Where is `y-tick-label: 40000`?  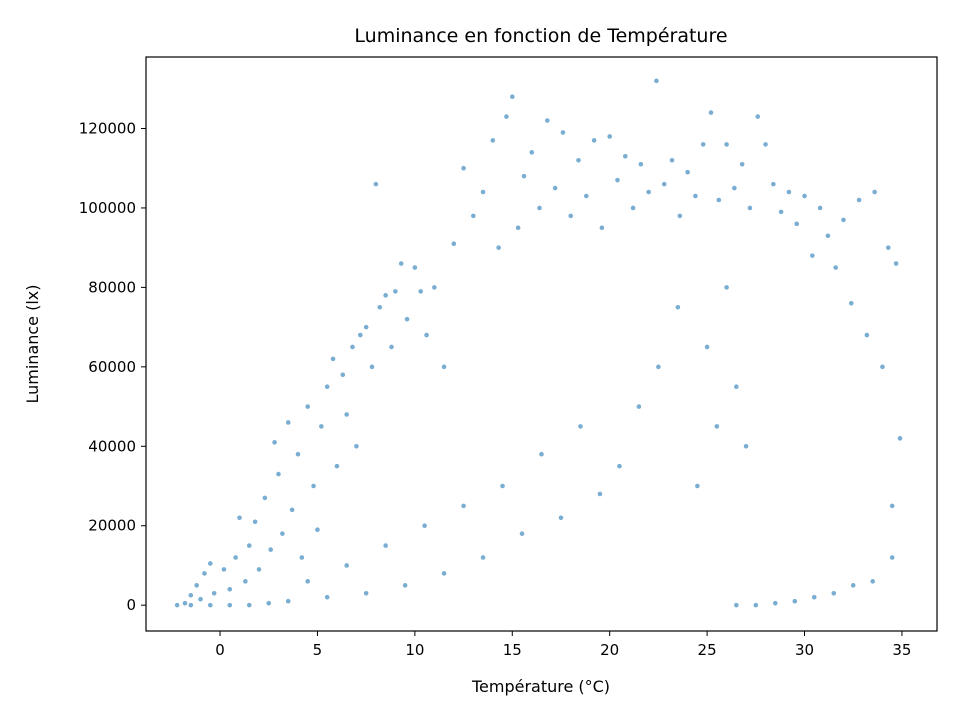 y-tick-label: 40000 is located at coordinates (112, 446).